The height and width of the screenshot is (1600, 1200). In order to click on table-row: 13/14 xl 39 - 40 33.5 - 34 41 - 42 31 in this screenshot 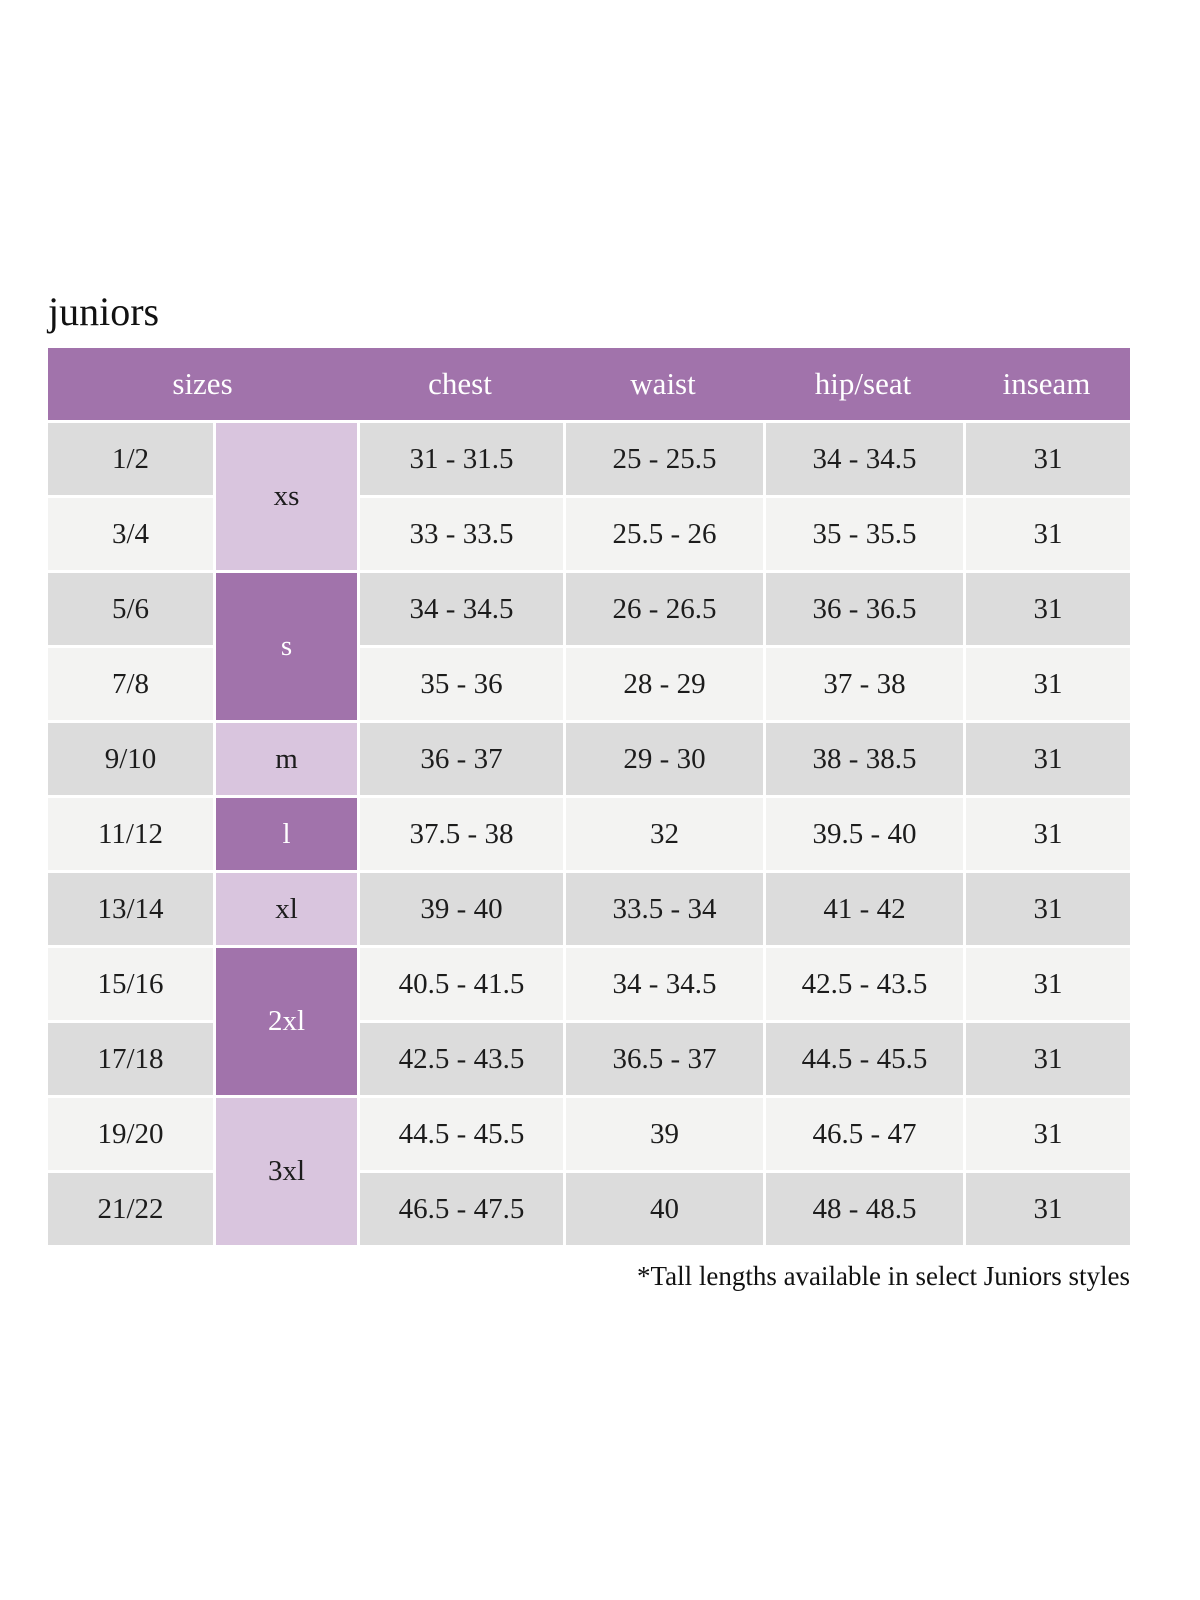, I will do `click(589, 907)`.